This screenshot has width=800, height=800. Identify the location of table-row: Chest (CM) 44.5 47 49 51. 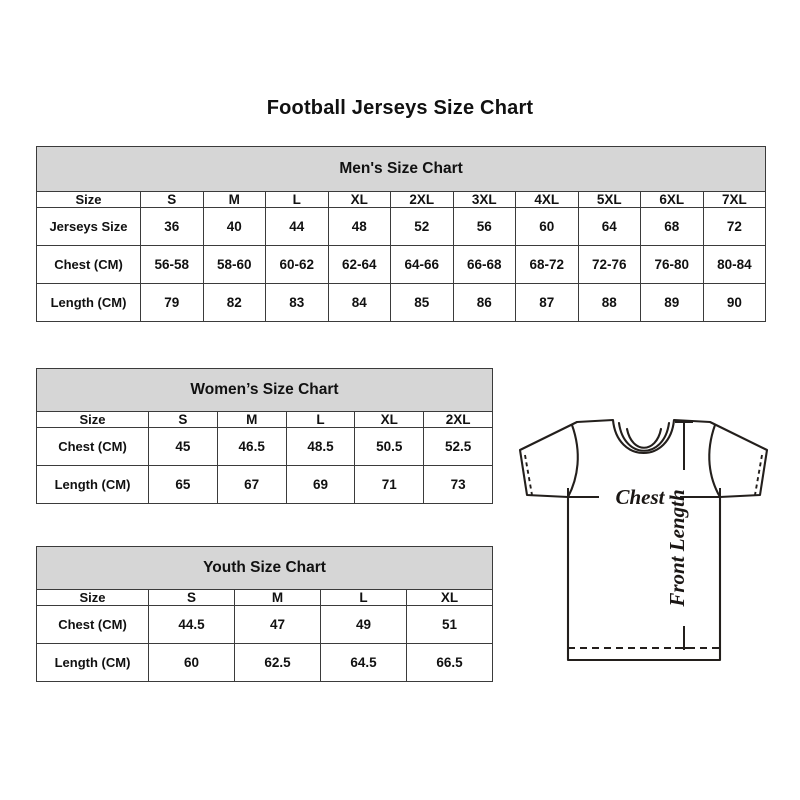
(265, 624).